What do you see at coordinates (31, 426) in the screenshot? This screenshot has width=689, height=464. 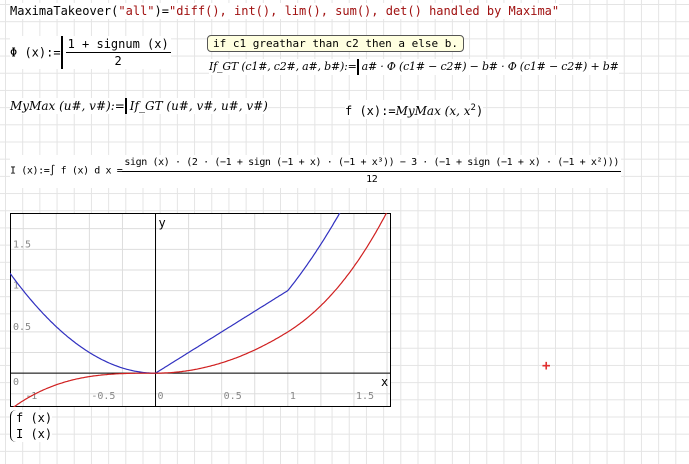 I see `plot-legend: f (x) I (x)` at bounding box center [31, 426].